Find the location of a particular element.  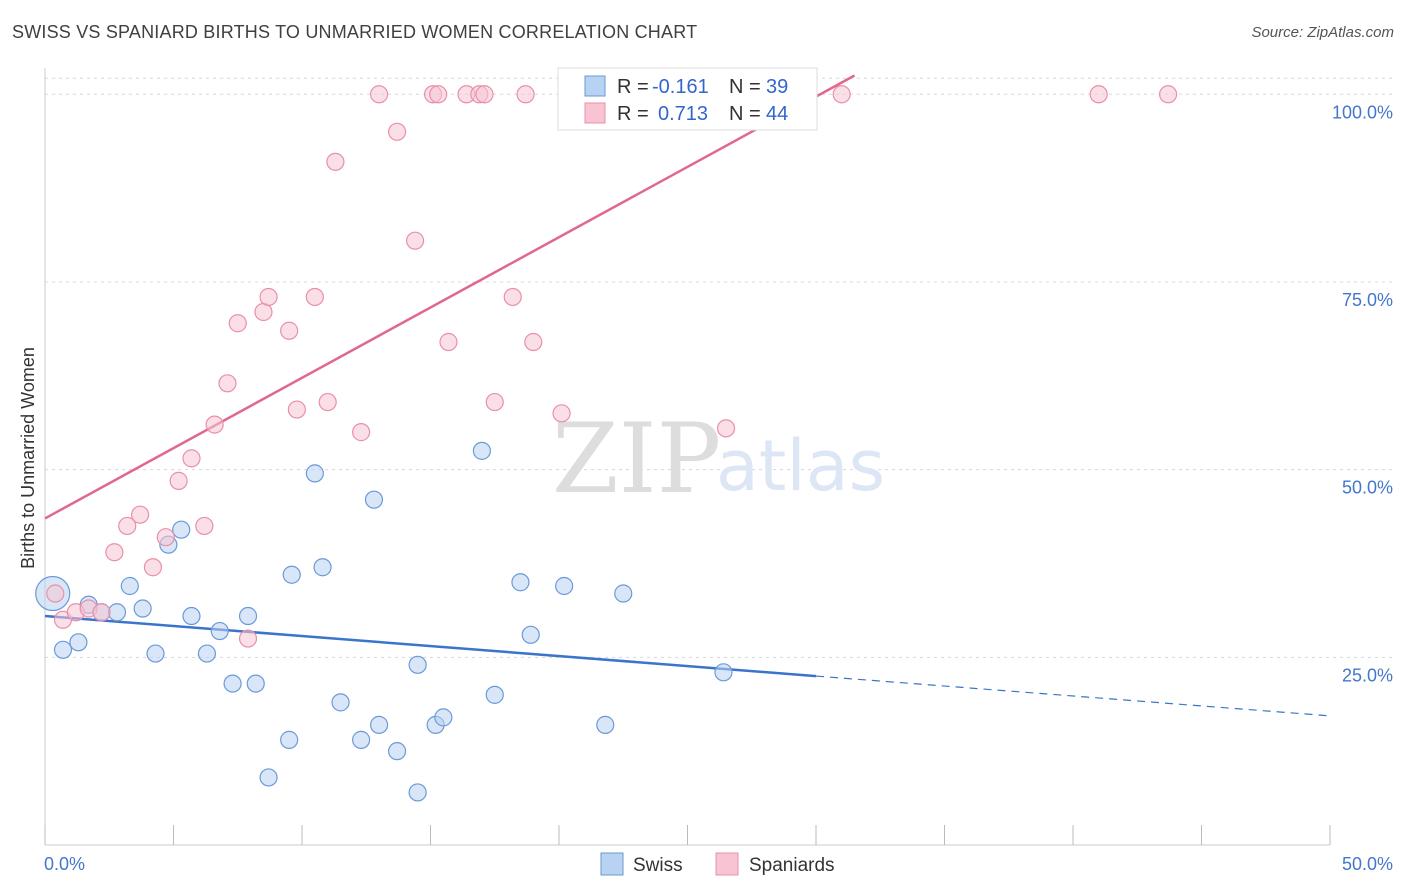

watermark: ZIP atlas is located at coordinates (718, 459).